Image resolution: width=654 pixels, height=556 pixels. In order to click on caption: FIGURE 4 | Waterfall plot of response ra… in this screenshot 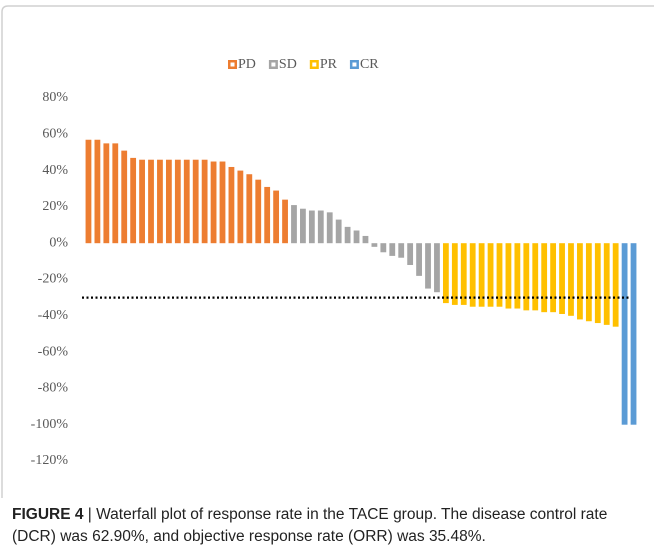, I will do `click(330, 526)`.